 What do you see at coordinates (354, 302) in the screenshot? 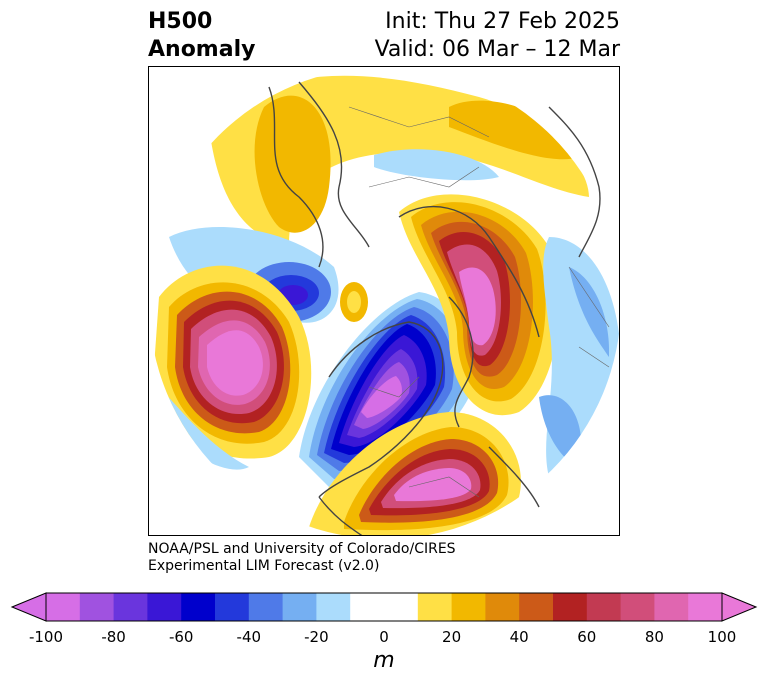
I see `anomaly-positive-small-core` at bounding box center [354, 302].